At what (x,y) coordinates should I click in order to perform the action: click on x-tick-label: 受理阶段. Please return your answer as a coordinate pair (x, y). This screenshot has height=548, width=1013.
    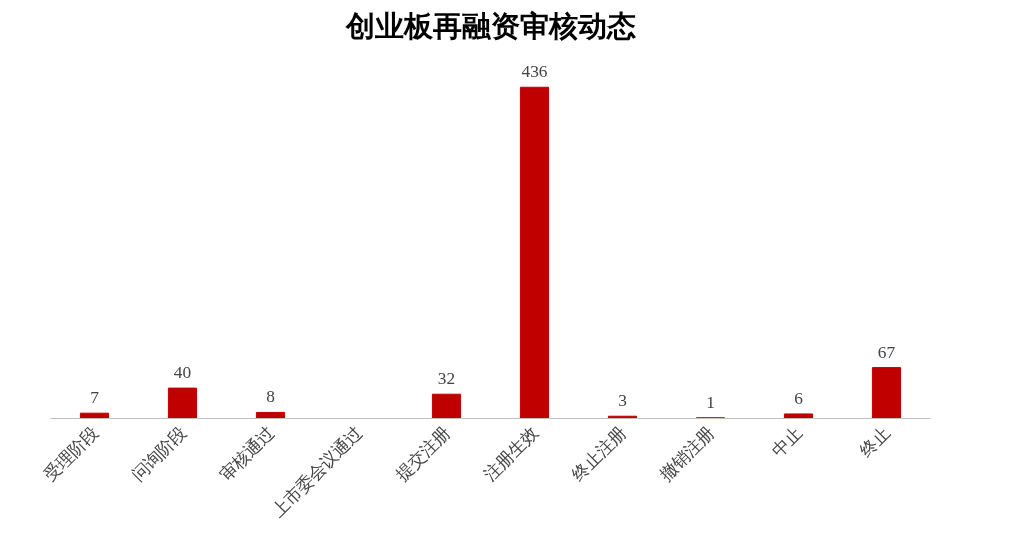
    Looking at the image, I should click on (70, 453).